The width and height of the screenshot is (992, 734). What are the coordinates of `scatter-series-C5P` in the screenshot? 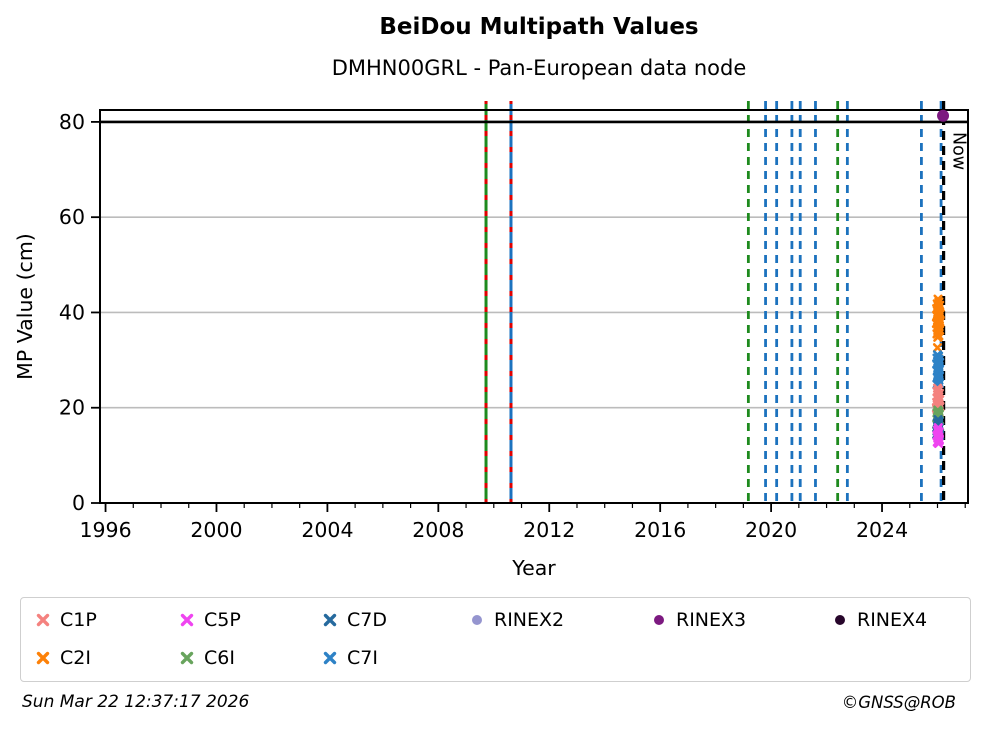 It's located at (938, 436).